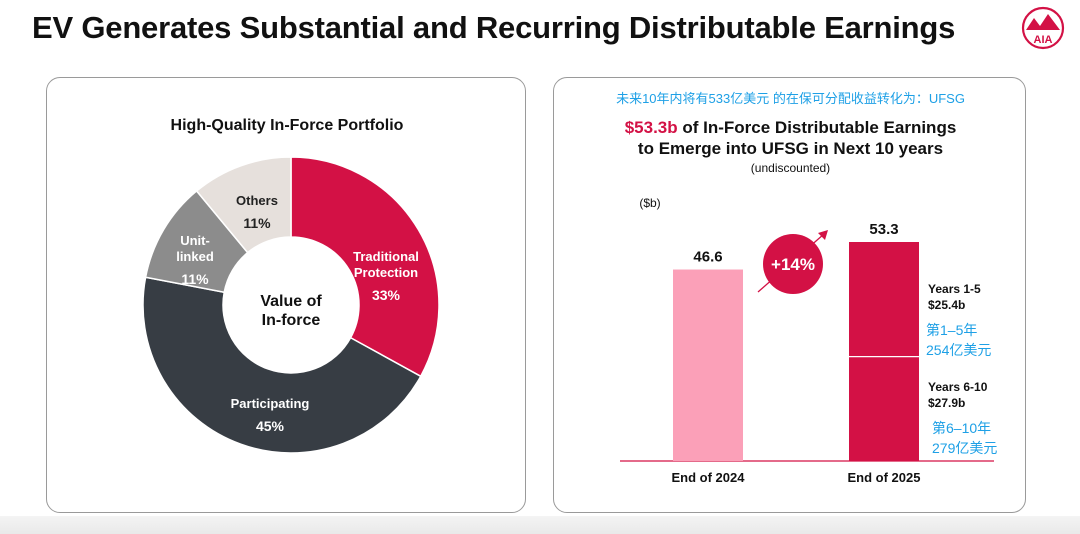 The height and width of the screenshot is (534, 1080). I want to click on cn-segment-label: 第6–10年, so click(961, 428).